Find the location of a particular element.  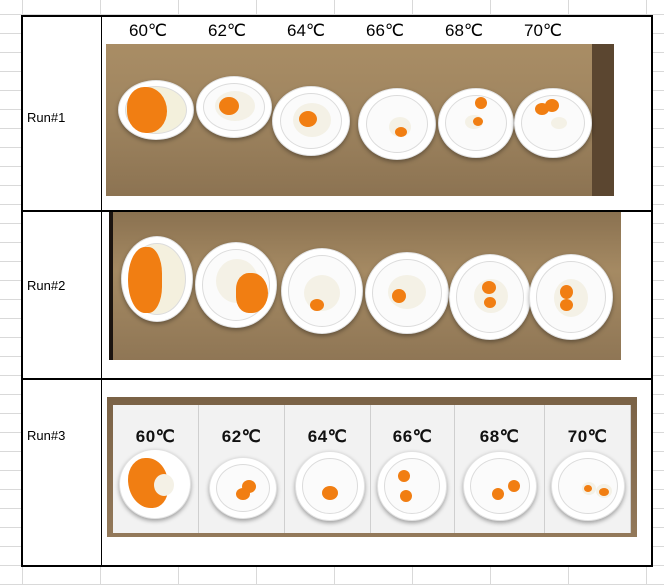

temp-header-62: 62℃ is located at coordinates (227, 30).